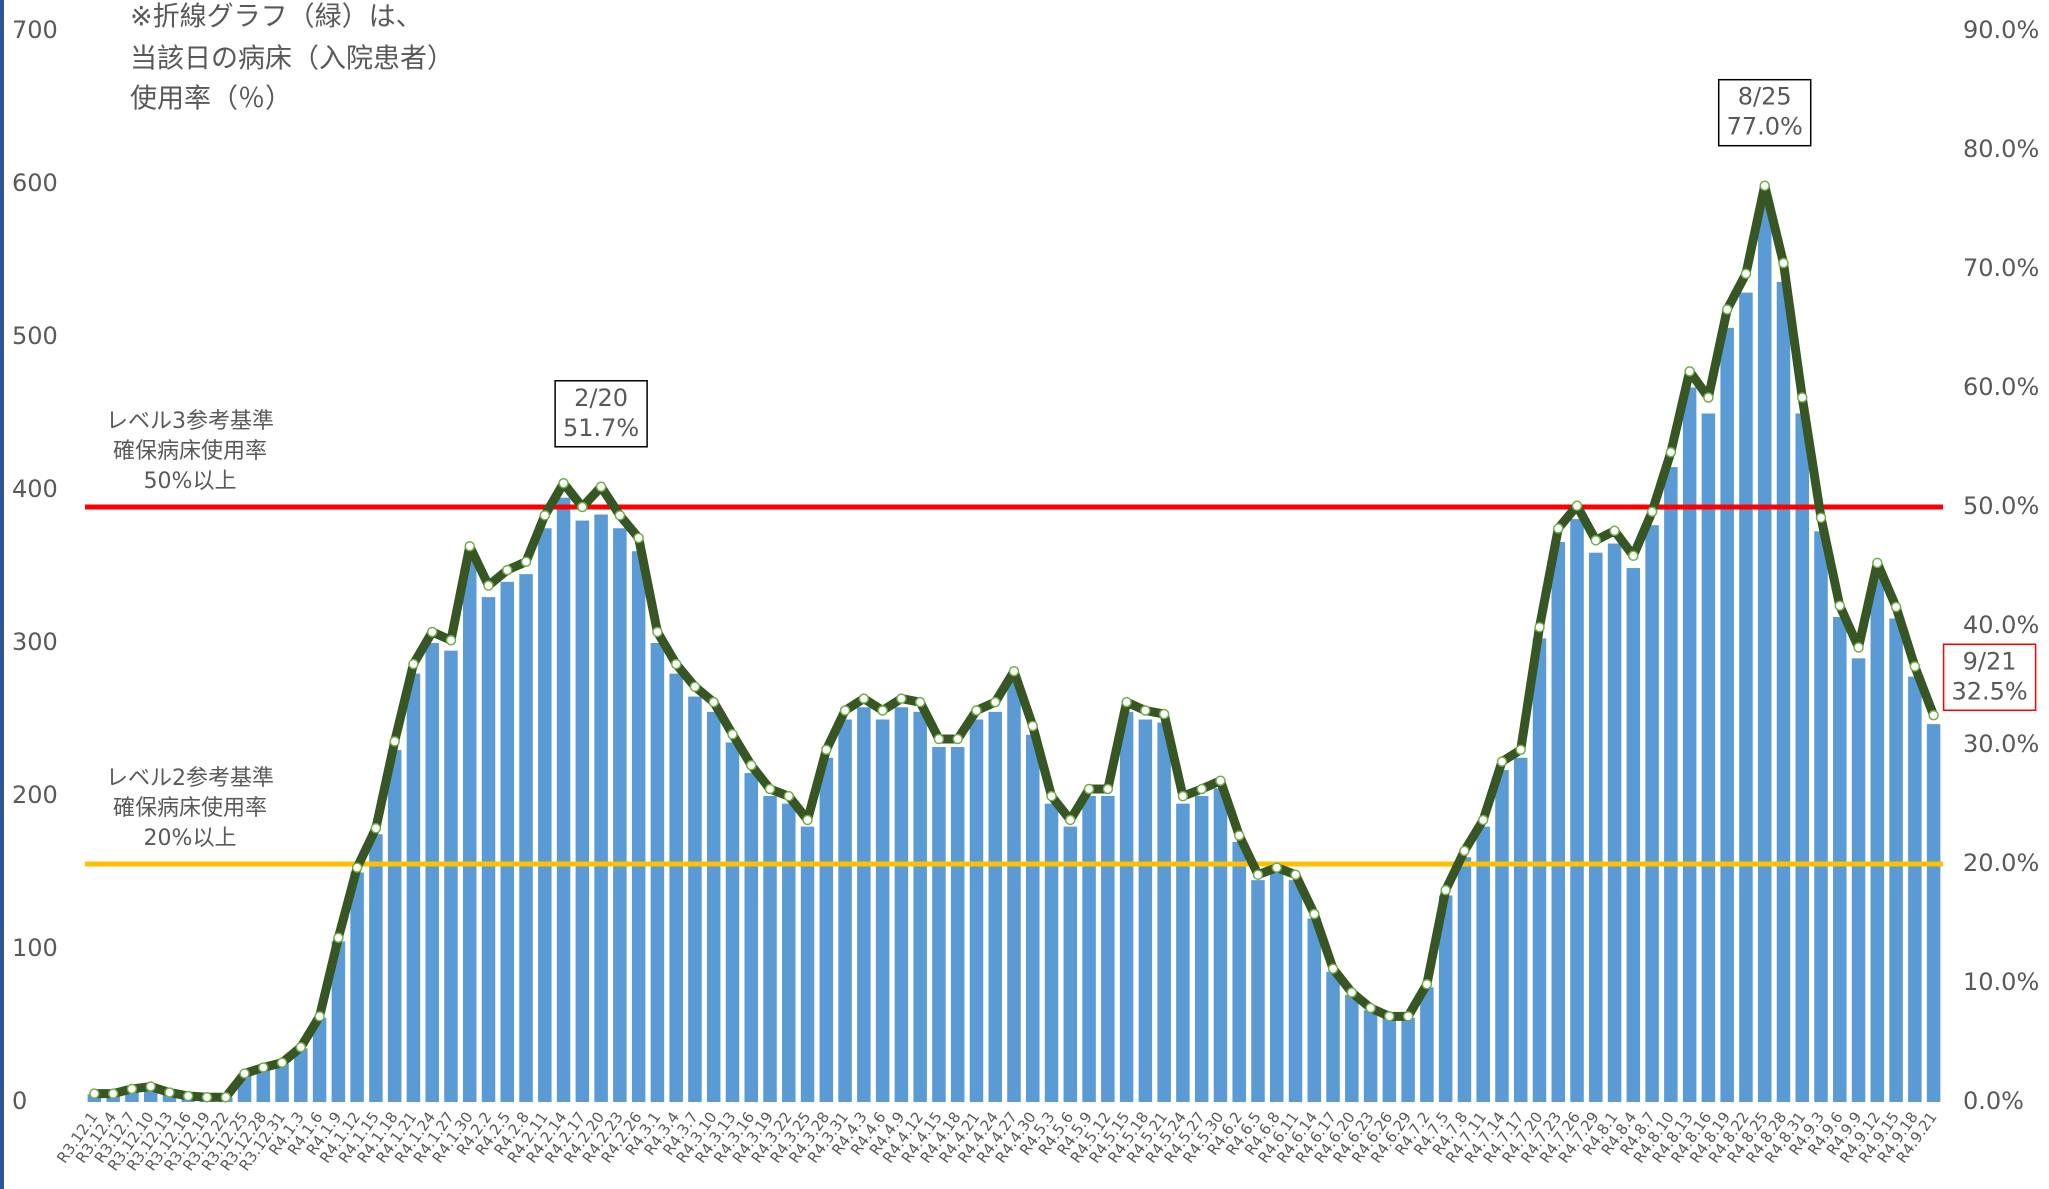 This screenshot has width=2049, height=1189. I want to click on y2-tick-label: 40.0%, so click(2001, 625).